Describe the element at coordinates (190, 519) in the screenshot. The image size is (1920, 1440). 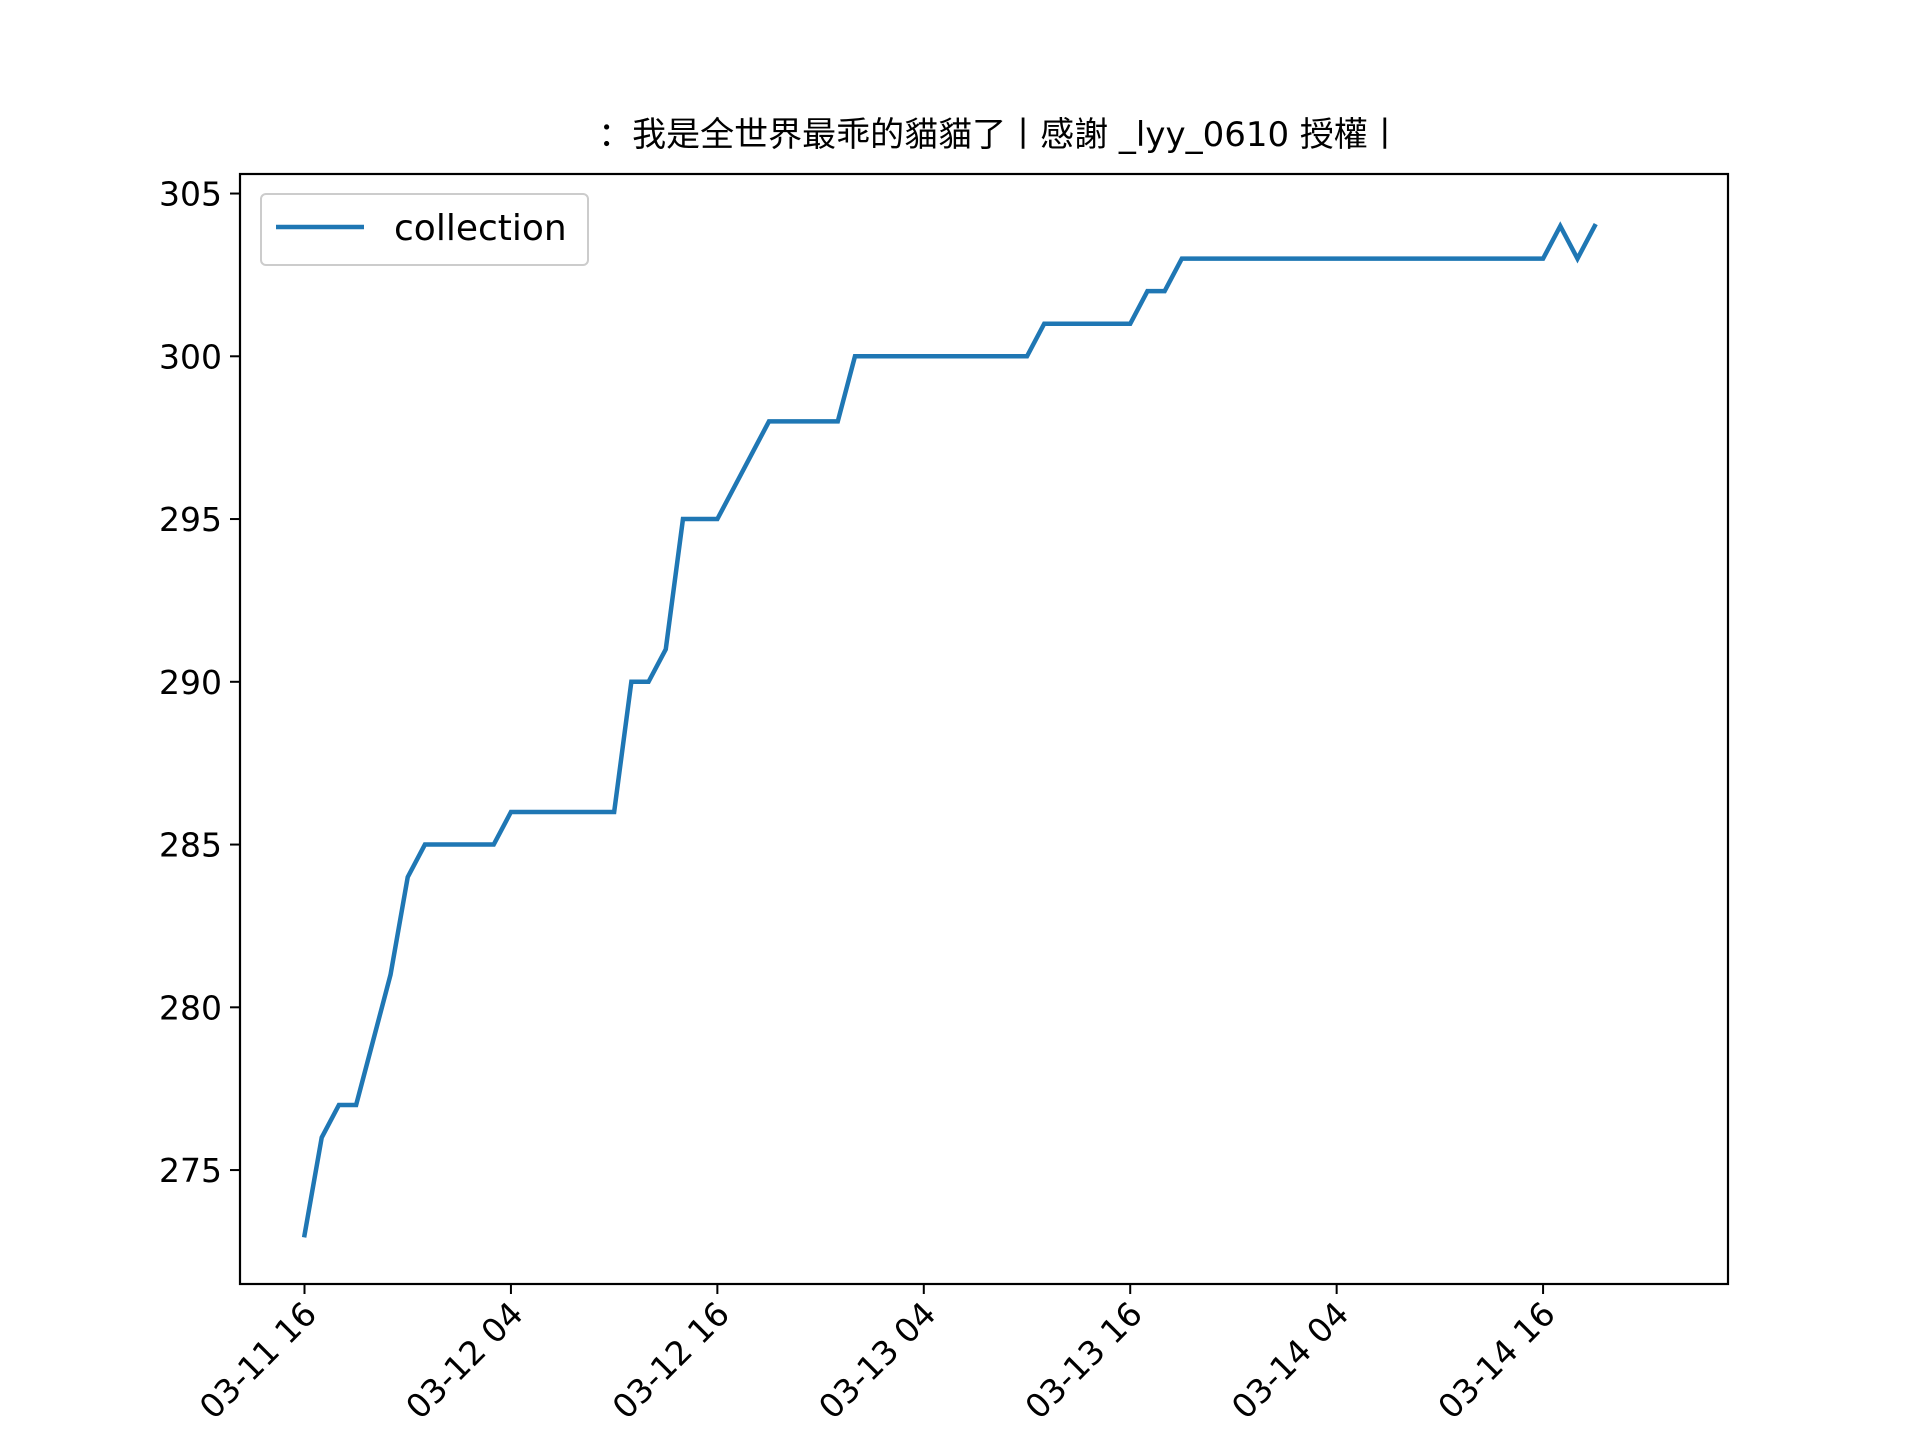
I see `y-tick-label: 295` at that location.